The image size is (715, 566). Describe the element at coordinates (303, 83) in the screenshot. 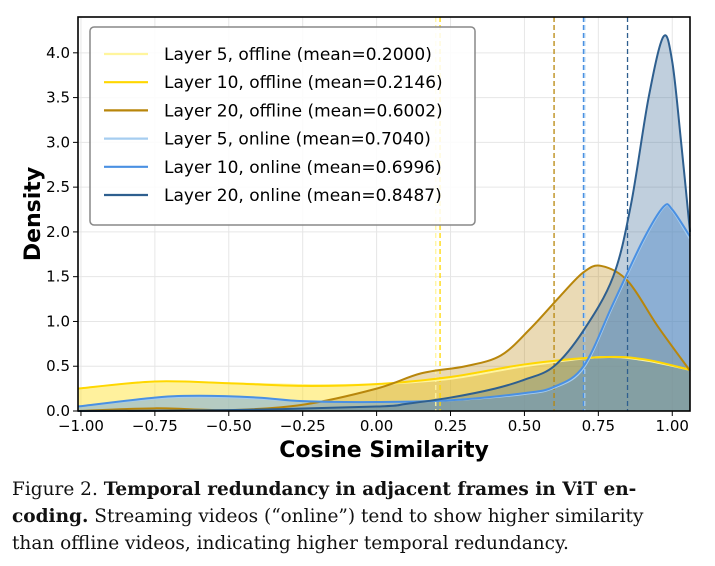

I see `legend-label: Layer 10, offline (mean=0.2146)` at that location.